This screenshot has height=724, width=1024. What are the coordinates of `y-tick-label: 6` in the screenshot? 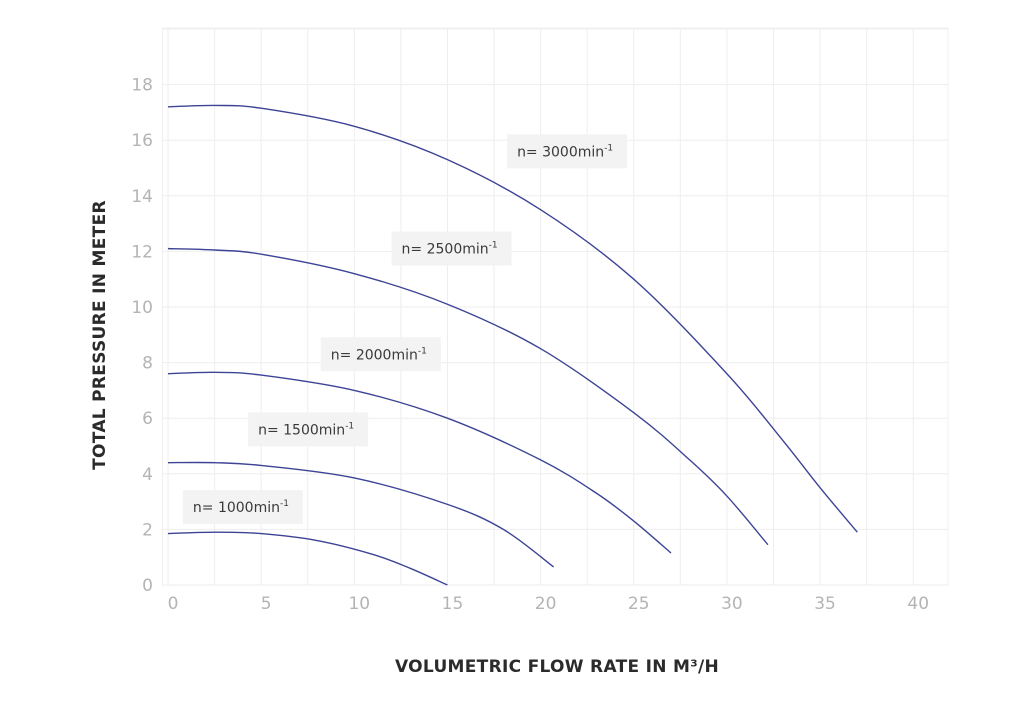 It's located at (147, 419).